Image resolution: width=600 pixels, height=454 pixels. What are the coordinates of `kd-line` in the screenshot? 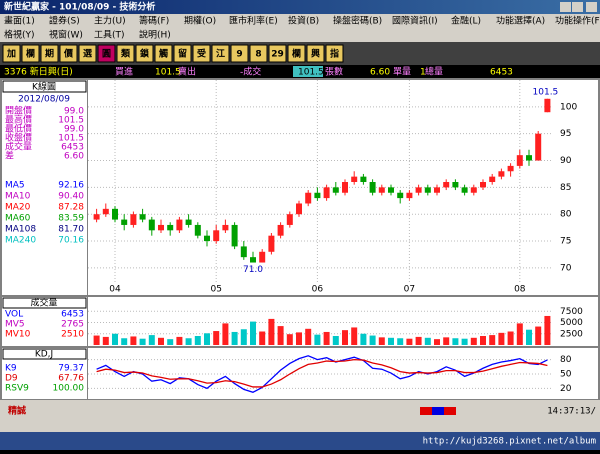 It's located at (322, 374).